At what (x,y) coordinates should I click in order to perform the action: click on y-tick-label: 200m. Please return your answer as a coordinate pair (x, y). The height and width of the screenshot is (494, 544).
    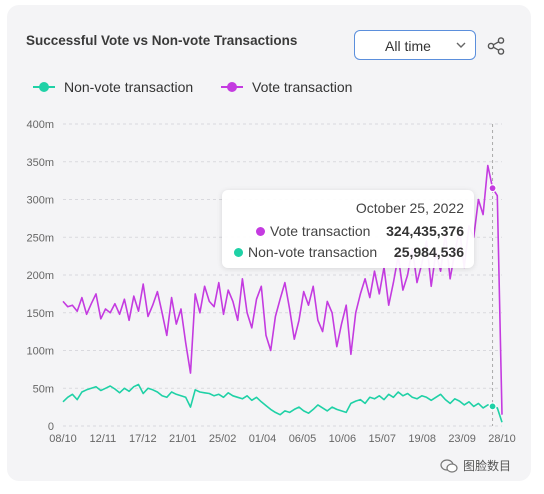
    Looking at the image, I should click on (40, 276).